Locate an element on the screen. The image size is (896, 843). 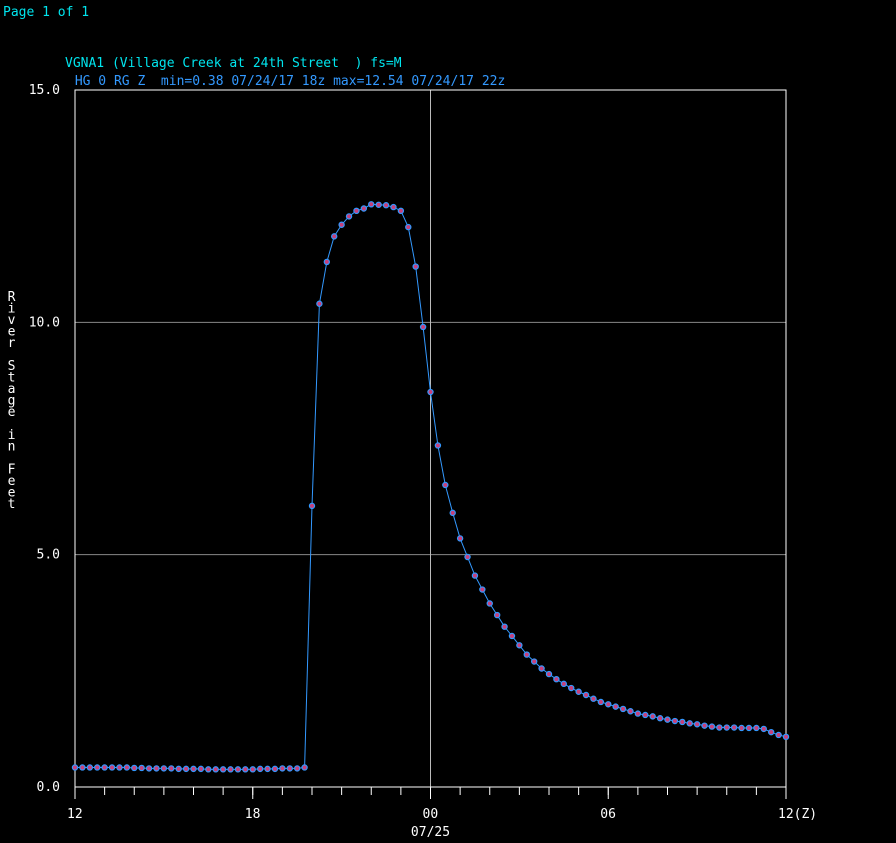
y-tick-label: 0.0 is located at coordinates (48, 787).